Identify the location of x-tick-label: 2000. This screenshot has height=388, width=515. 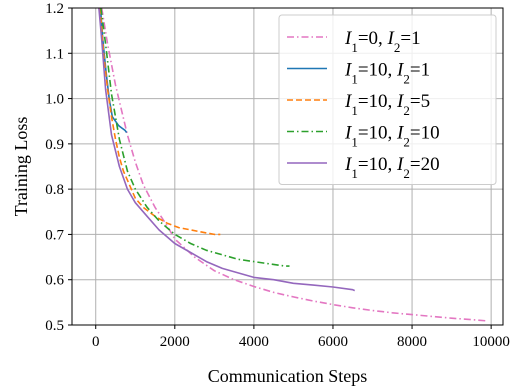
(175, 342).